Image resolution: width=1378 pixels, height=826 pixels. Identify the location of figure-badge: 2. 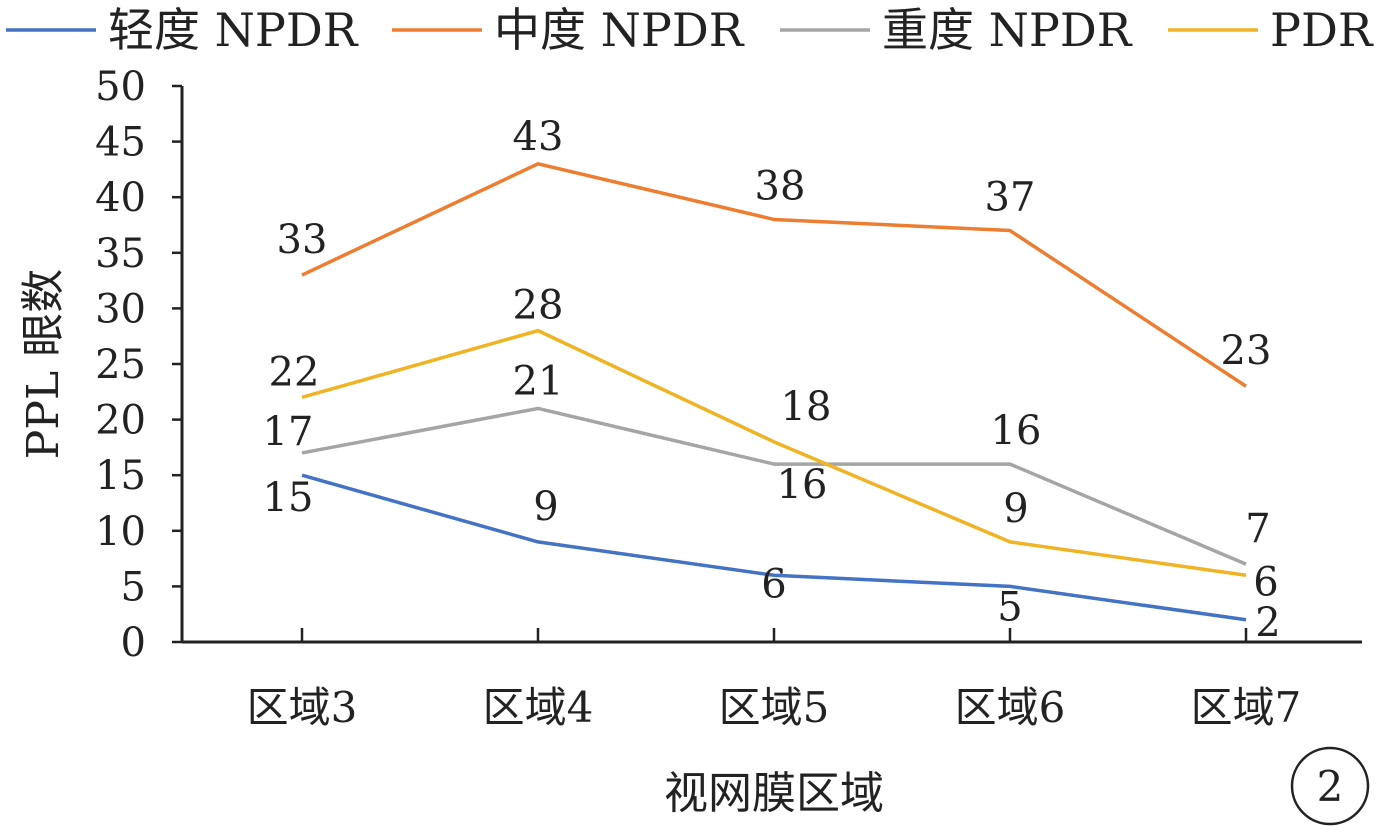
(1330, 786).